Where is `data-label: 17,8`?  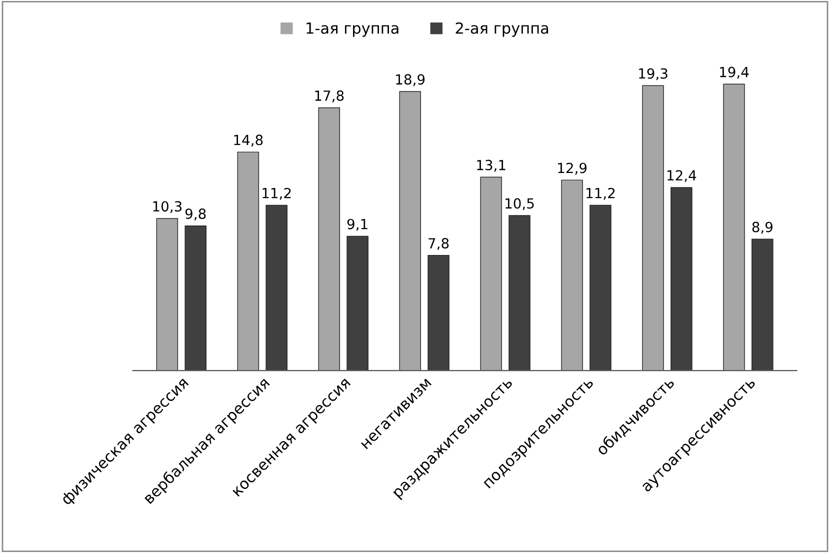
data-label: 17,8 is located at coordinates (329, 96).